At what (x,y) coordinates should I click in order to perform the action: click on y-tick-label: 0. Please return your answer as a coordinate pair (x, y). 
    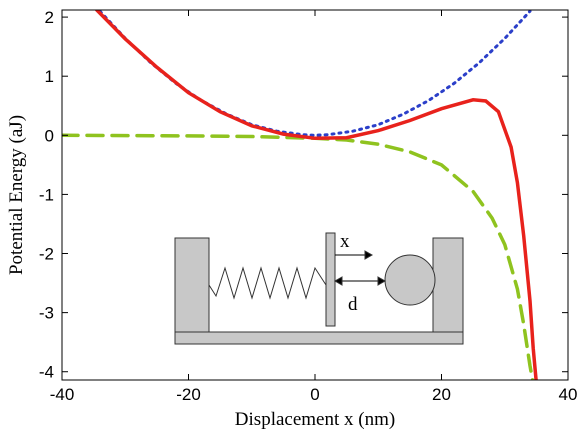
    Looking at the image, I should click on (49, 135).